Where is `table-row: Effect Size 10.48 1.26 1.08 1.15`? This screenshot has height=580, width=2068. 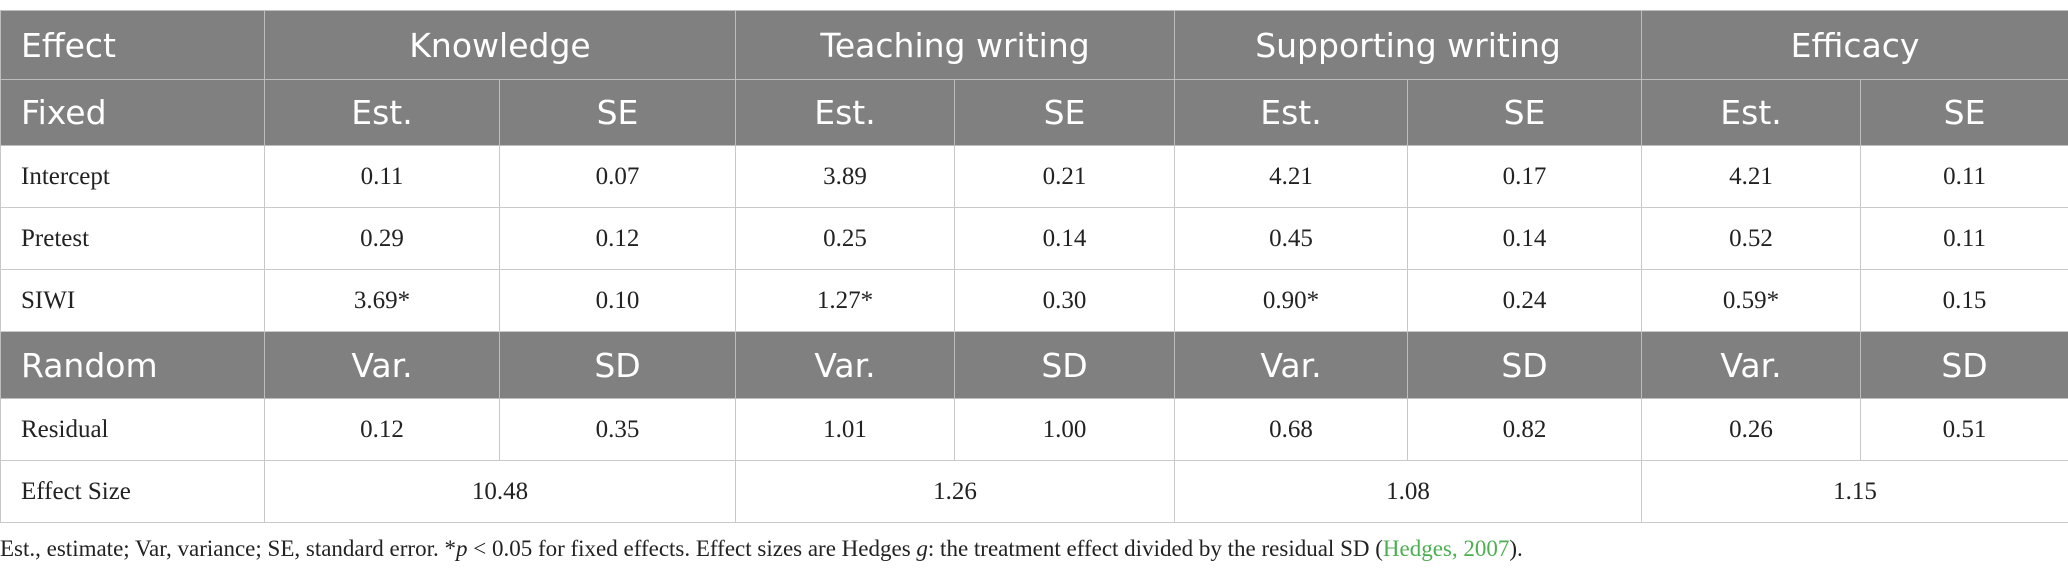
table-row: Effect Size 10.48 1.26 1.08 1.15 is located at coordinates (1034, 491).